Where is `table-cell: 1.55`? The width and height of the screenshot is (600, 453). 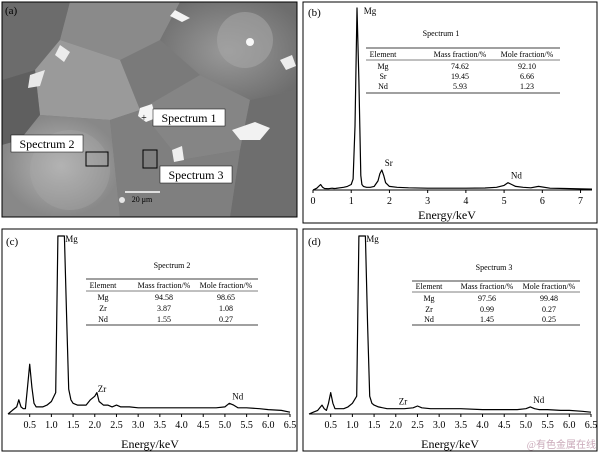
table-cell: 1.55 is located at coordinates (164, 319).